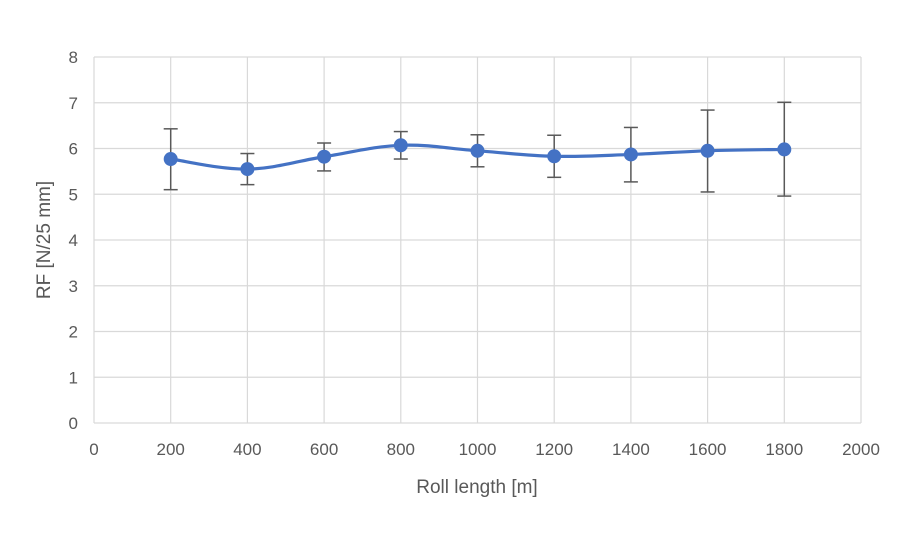 The height and width of the screenshot is (555, 900). What do you see at coordinates (784, 449) in the screenshot?
I see `x-tick-label: 1800` at bounding box center [784, 449].